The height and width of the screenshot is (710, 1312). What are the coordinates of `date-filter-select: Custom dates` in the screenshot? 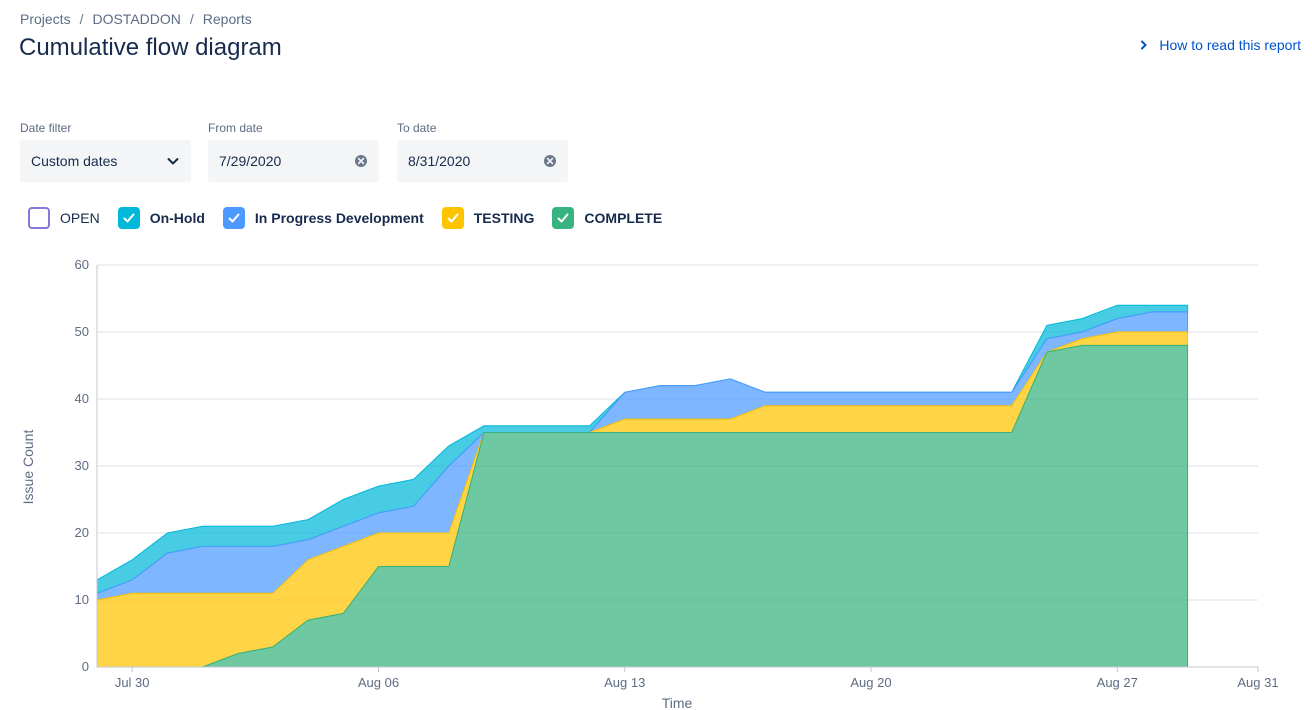 It's located at (105, 161).